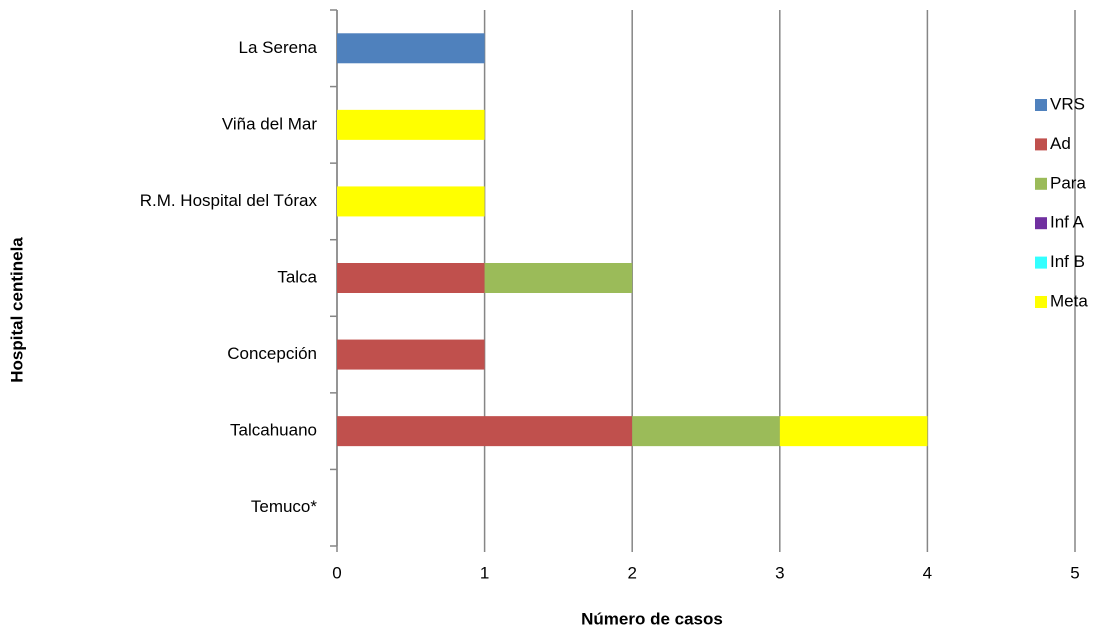 This screenshot has width=1106, height=633. I want to click on y-tick-label: Concepción, so click(272, 353).